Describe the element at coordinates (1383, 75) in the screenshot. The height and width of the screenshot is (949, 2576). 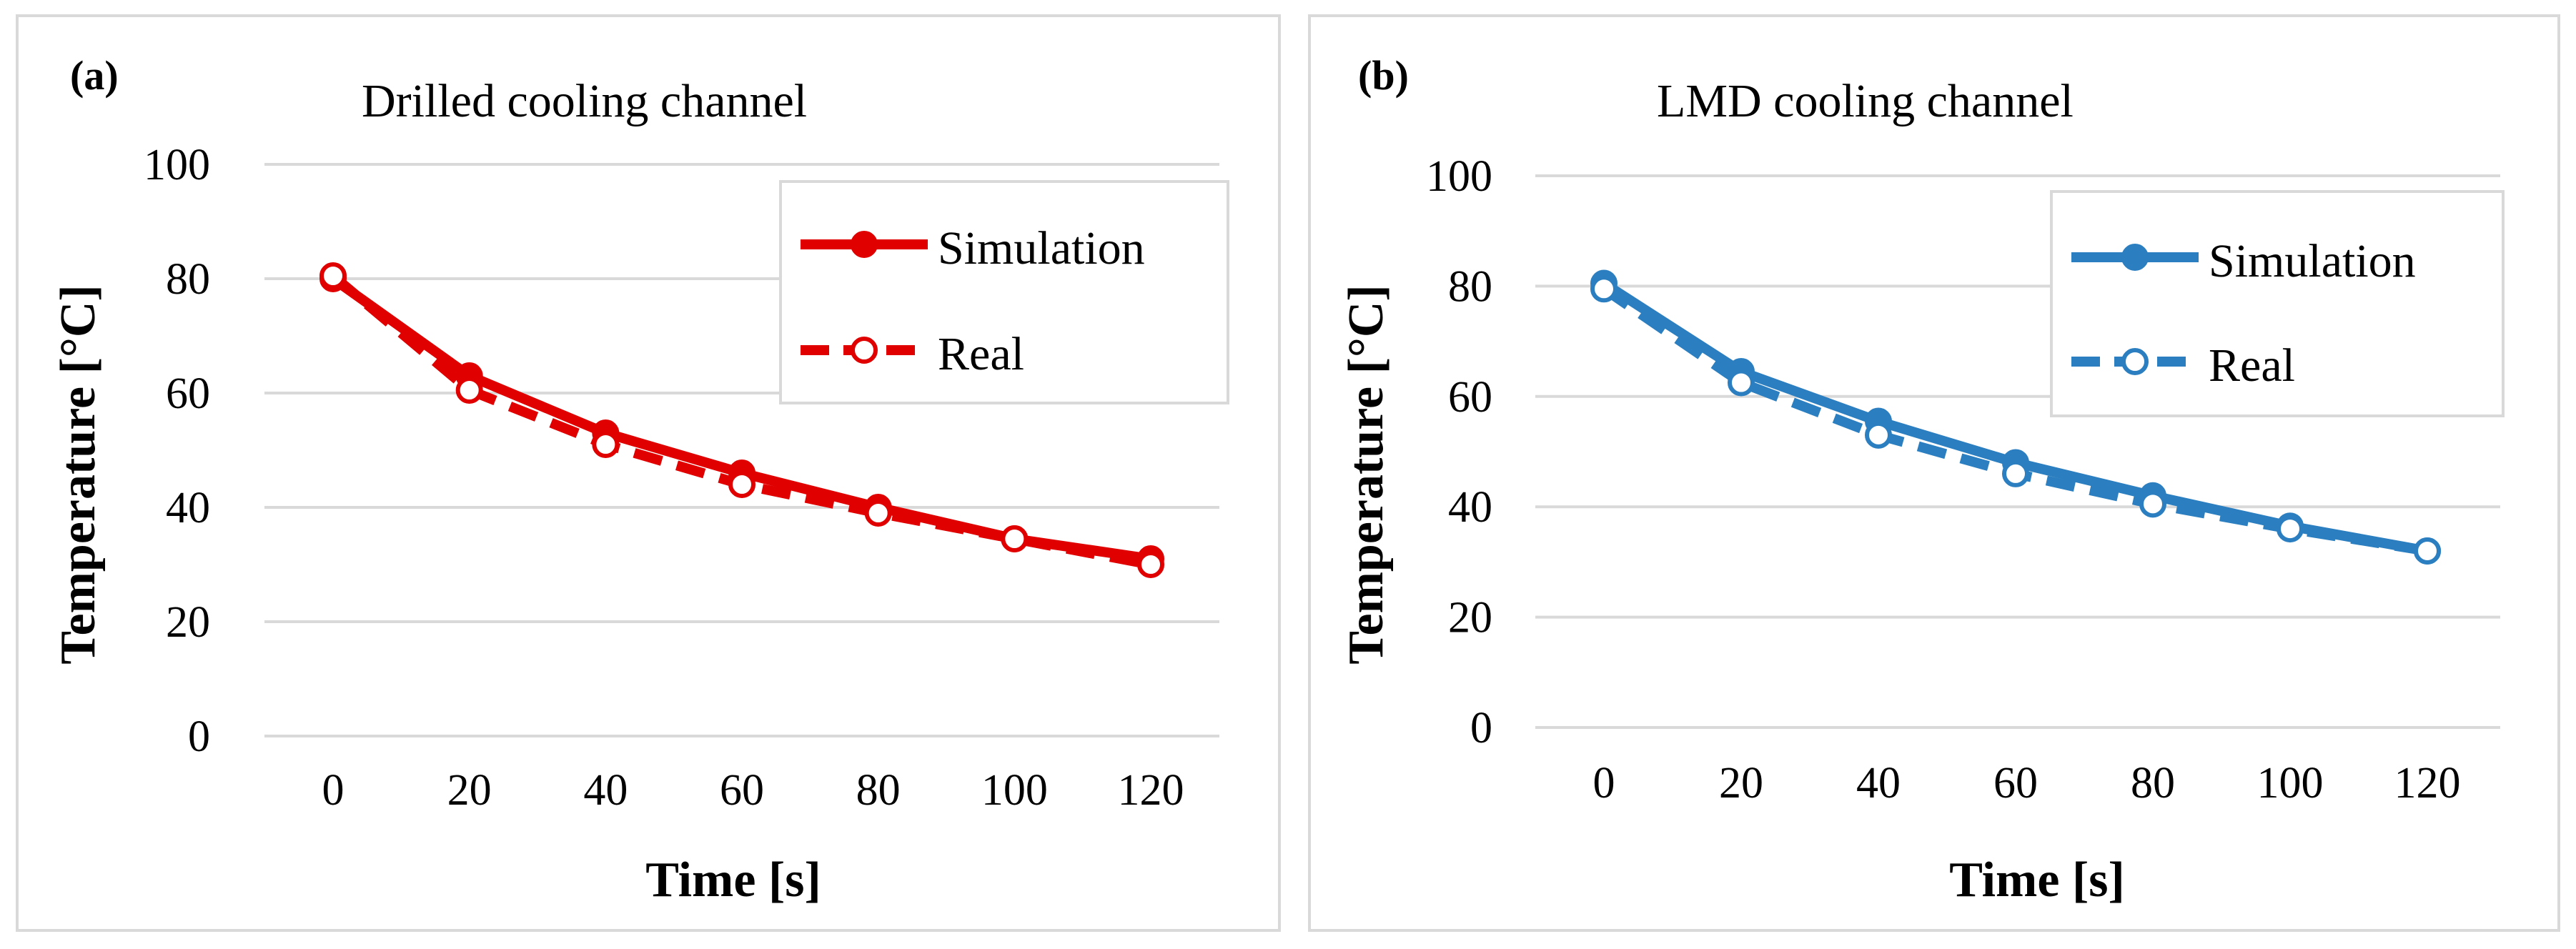
I see `panel-label: (b)` at that location.